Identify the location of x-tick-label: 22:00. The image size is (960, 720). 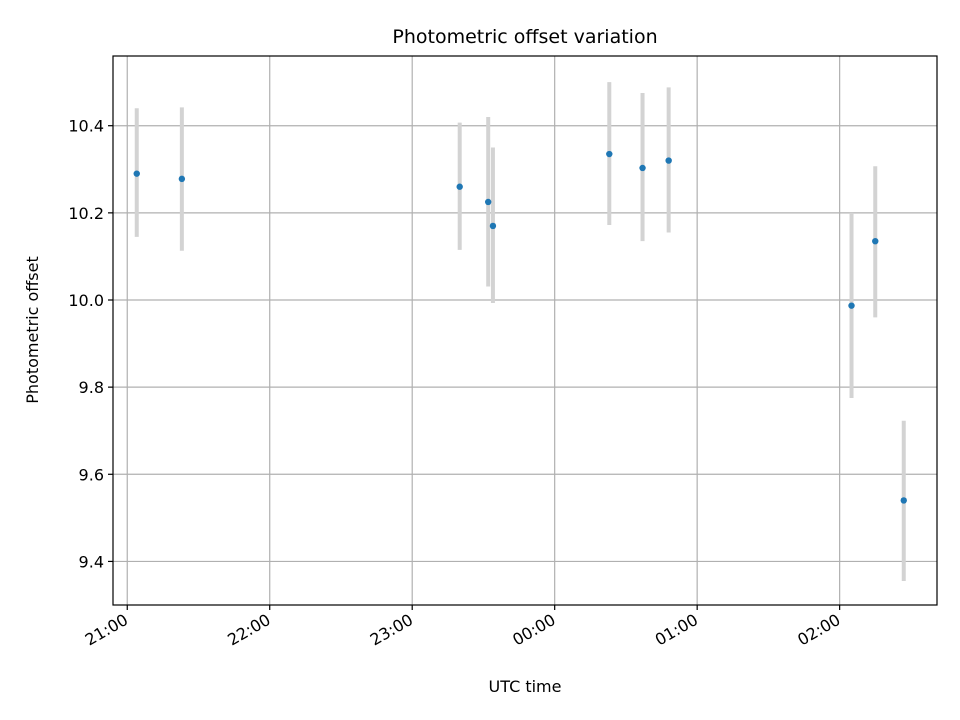
(248, 630).